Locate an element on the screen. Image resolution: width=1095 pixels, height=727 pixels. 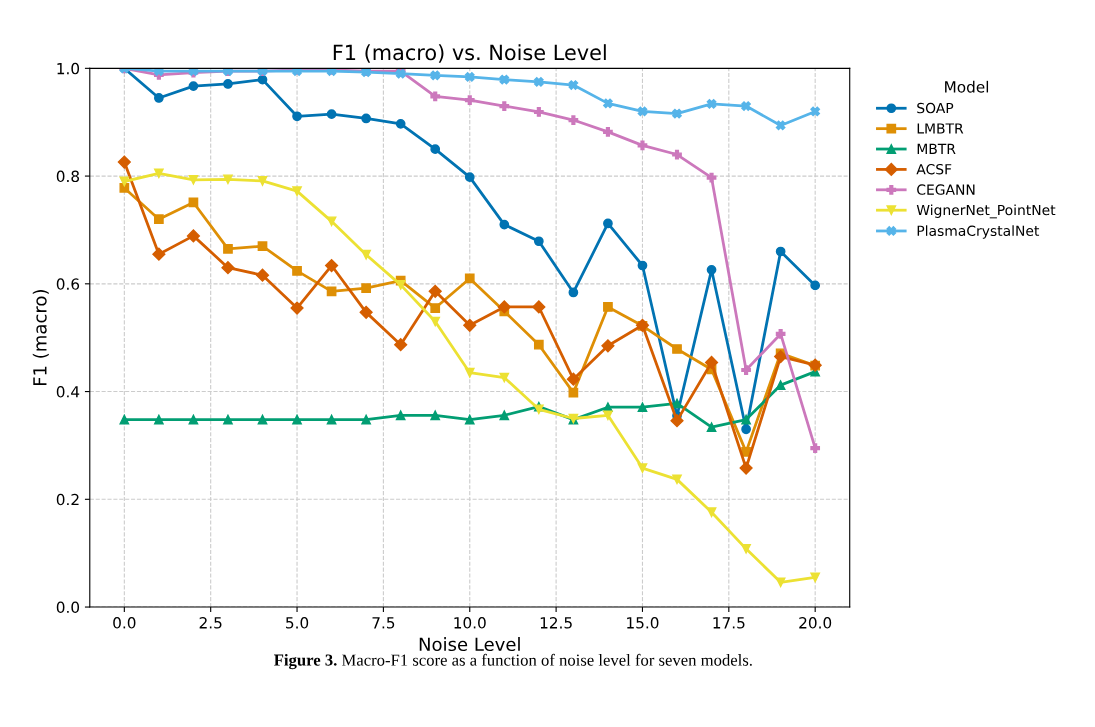
x-tick-label: 17.5 is located at coordinates (729, 623).